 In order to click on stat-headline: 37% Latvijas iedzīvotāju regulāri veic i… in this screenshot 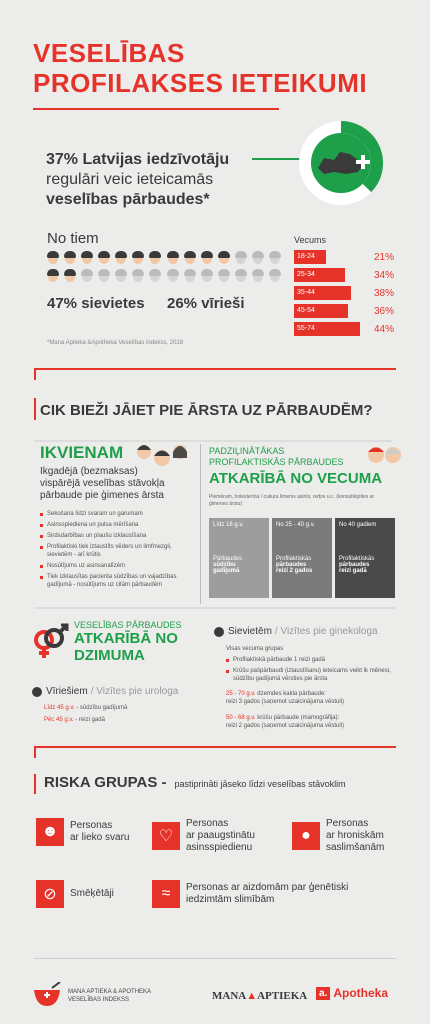, I will do `click(138, 179)`.